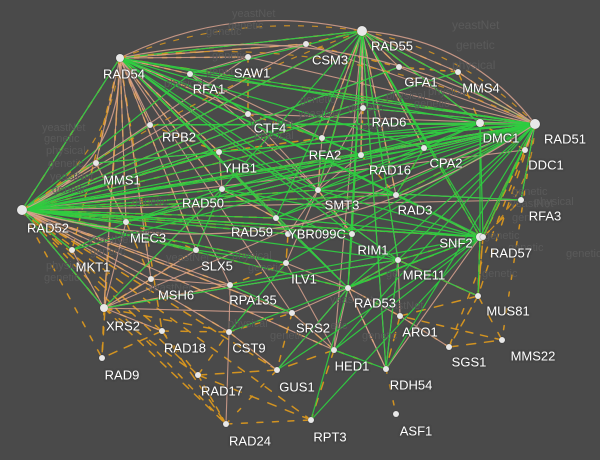 Image resolution: width=600 pixels, height=460 pixels. Describe the element at coordinates (229, 332) in the screenshot. I see `graph-node-cst9` at that location.